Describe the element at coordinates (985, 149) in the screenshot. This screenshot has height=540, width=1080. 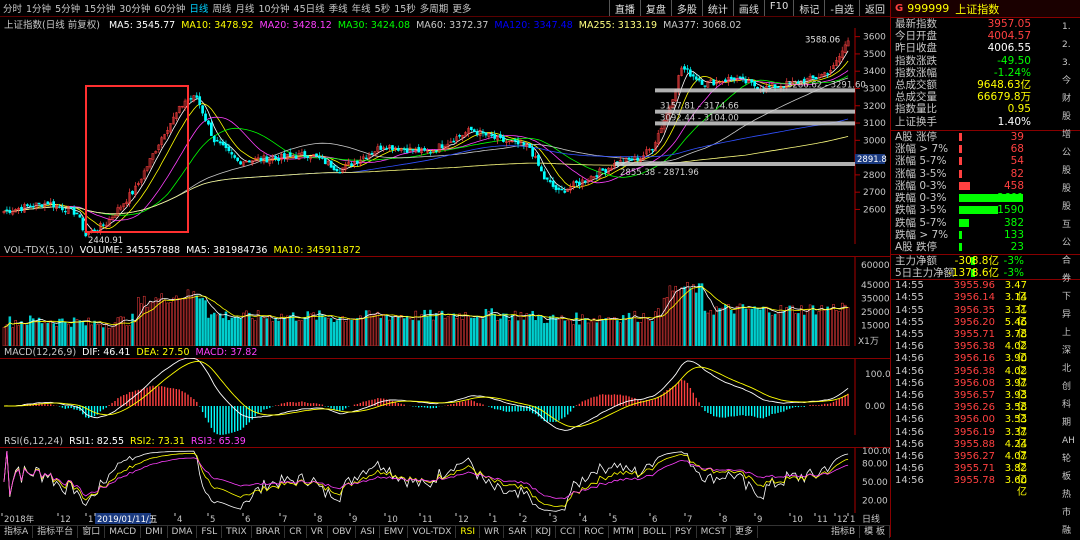
I see `distribution-row-1: 涨幅 > 7% 68` at that location.